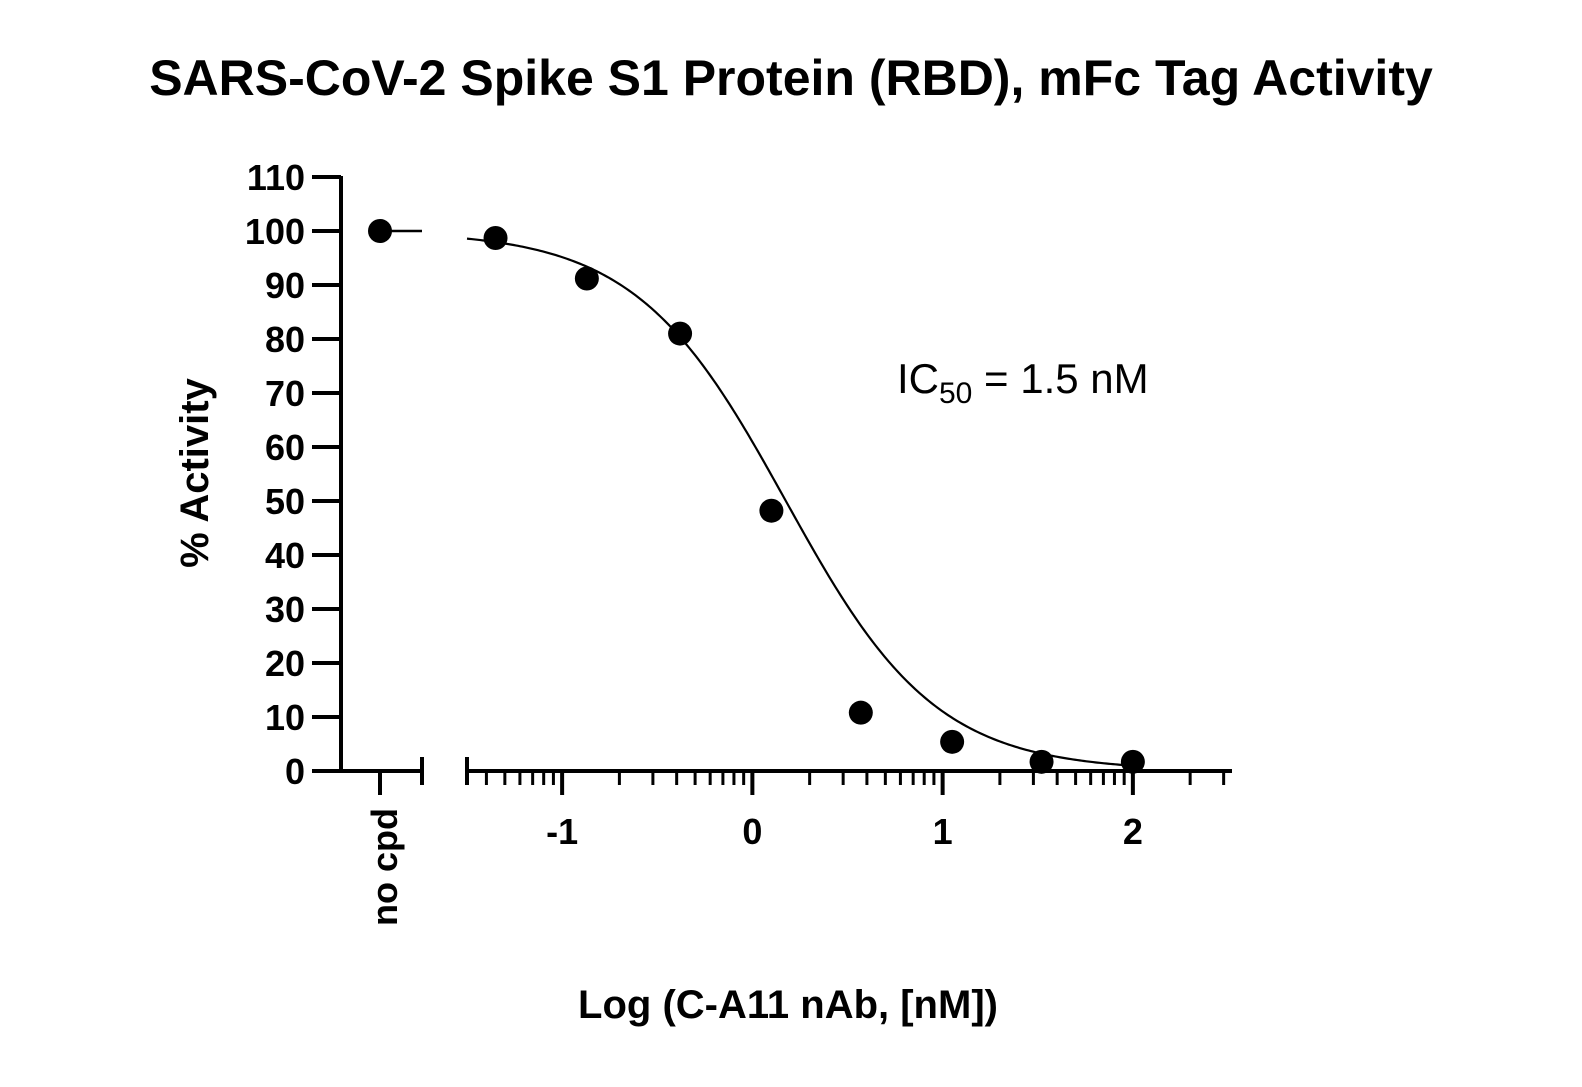 The width and height of the screenshot is (1582, 1087). What do you see at coordinates (1133, 831) in the screenshot?
I see `x-tick-label: 2` at bounding box center [1133, 831].